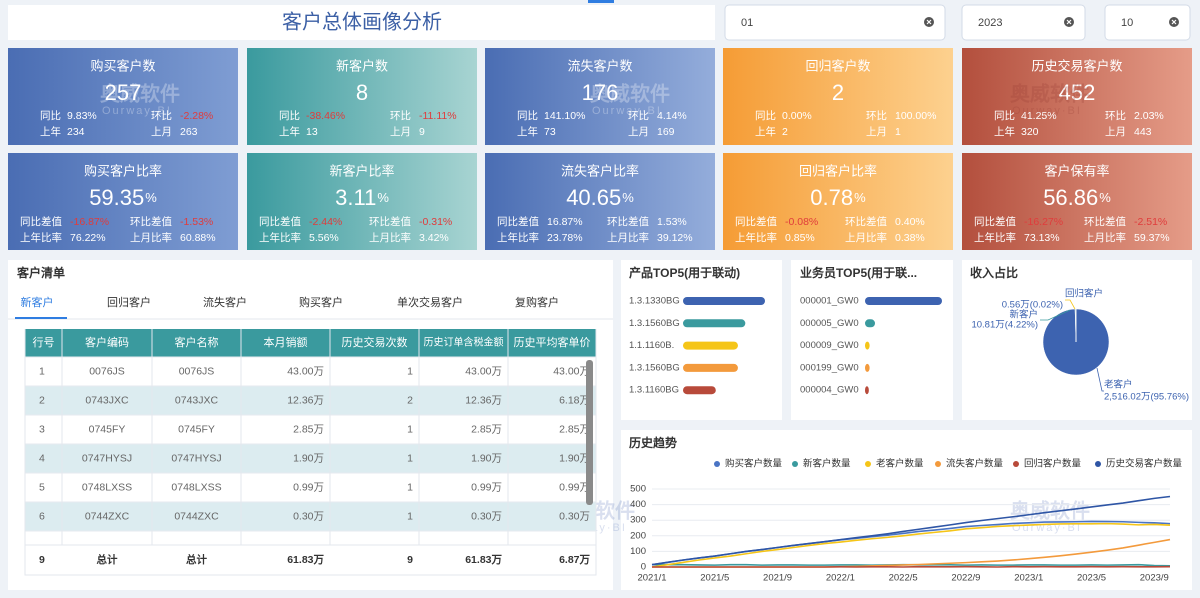  What do you see at coordinates (486, 487) in the screenshot?
I see `table-cell: 0.99万` at bounding box center [486, 487].